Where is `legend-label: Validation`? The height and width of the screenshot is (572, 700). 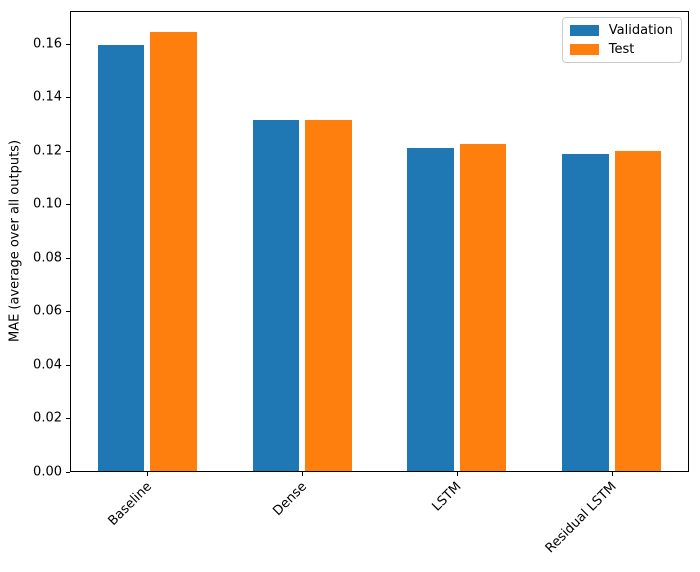 legend-label: Validation is located at coordinates (640, 30).